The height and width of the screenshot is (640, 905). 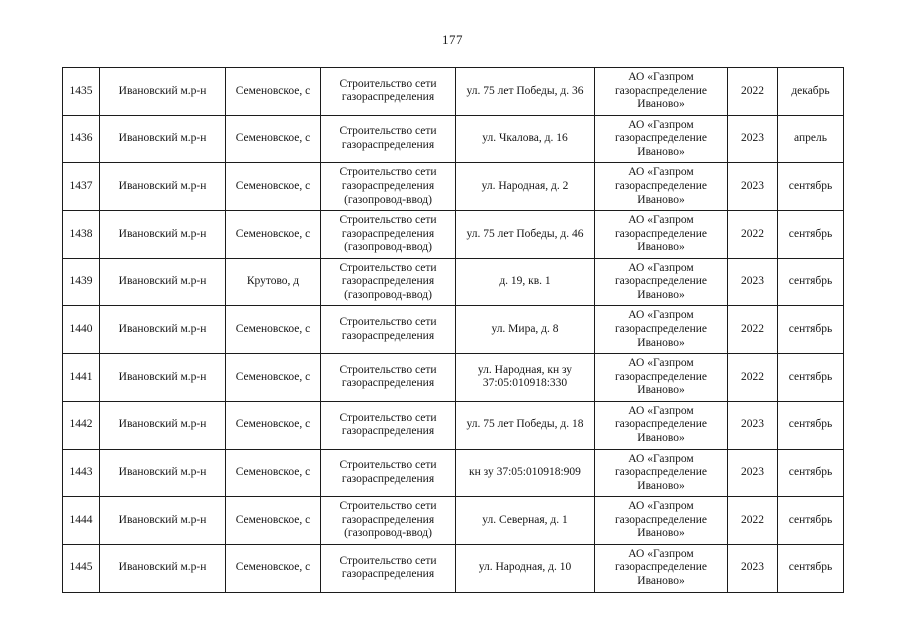 I want to click on cell-address: ул. 75 лет Победы, д. 46, so click(x=525, y=234).